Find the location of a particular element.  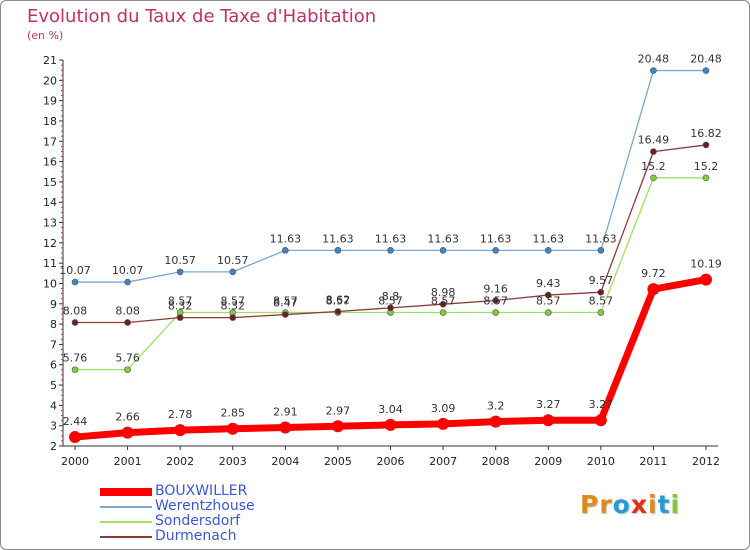

y-tick-label: 10 is located at coordinates (50, 283).